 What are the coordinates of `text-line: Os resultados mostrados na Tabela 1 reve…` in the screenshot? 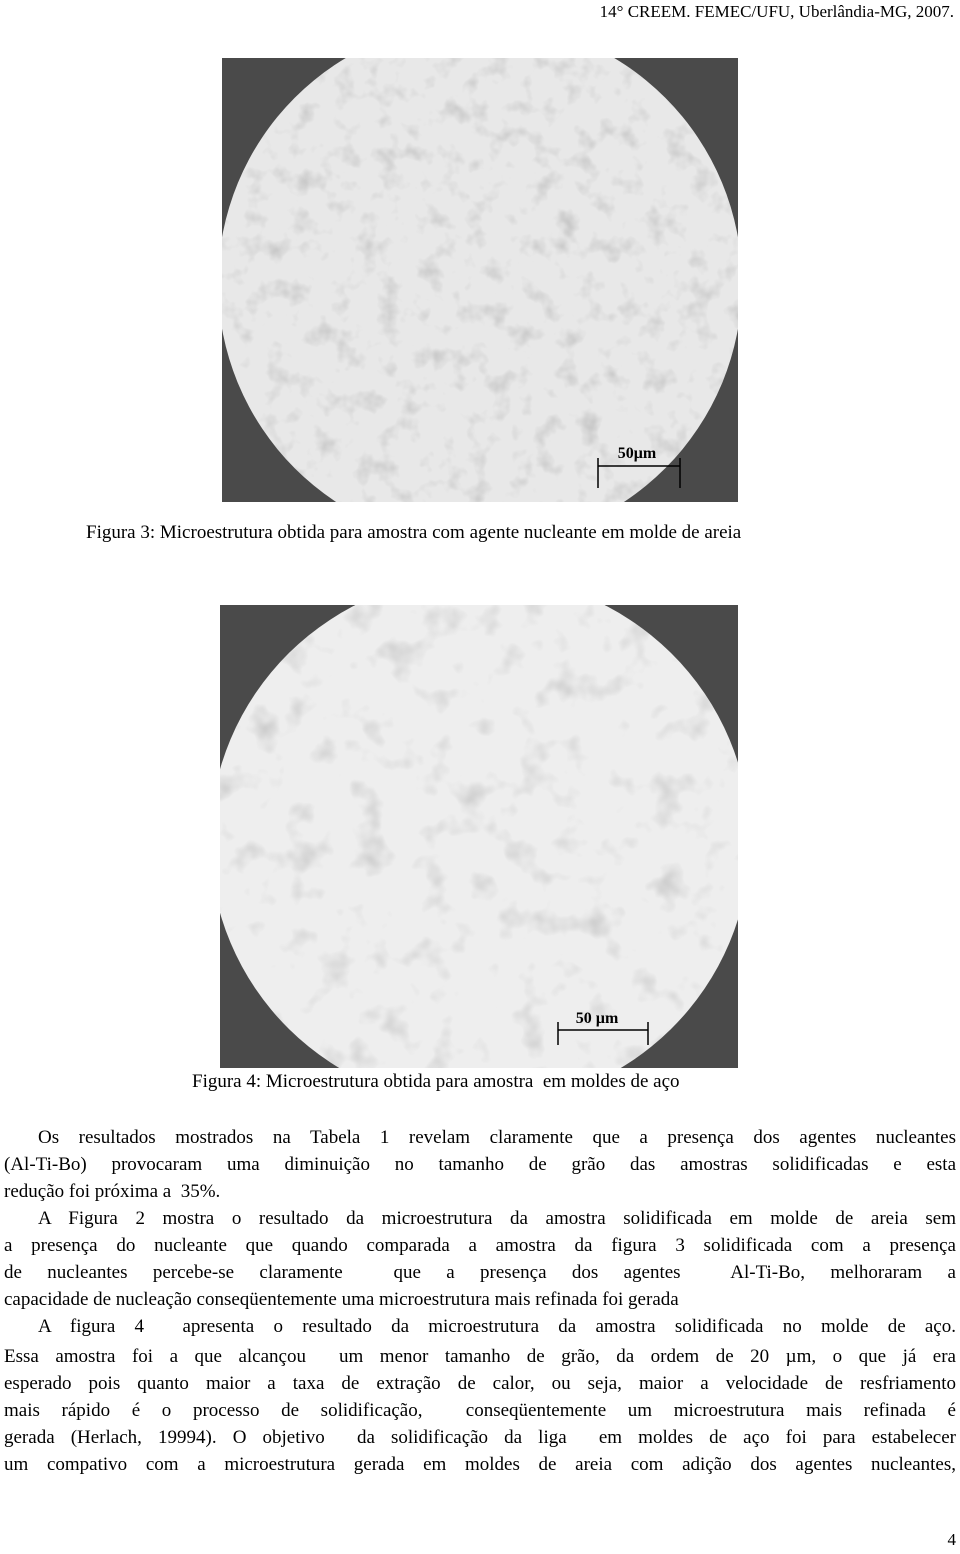 It's located at (497, 1137).